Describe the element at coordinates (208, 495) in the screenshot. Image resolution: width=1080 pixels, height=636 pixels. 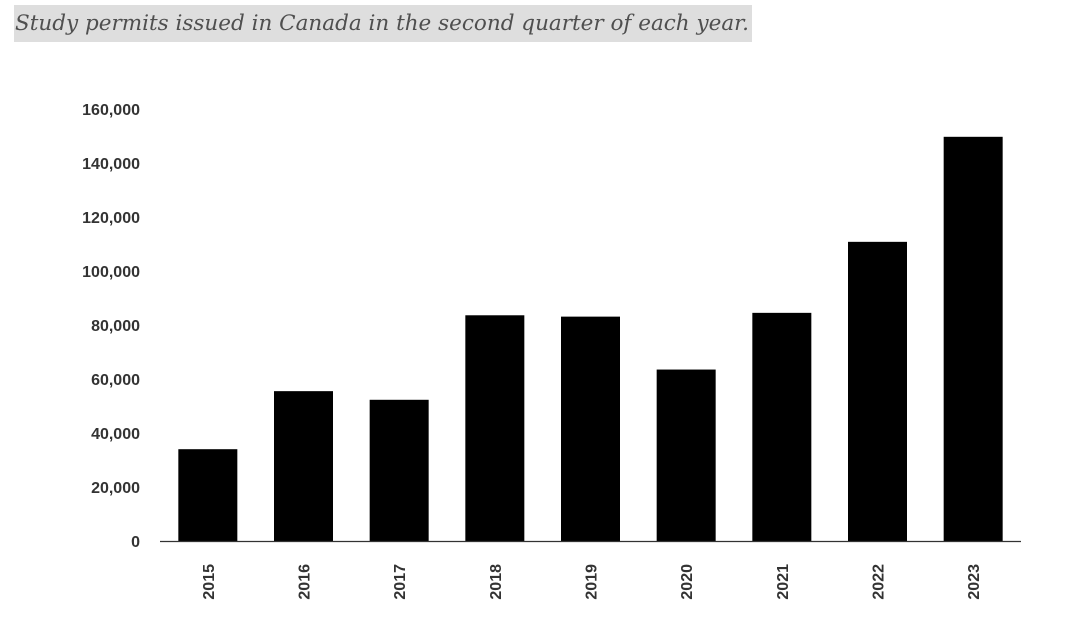
I see `bar-2015` at that location.